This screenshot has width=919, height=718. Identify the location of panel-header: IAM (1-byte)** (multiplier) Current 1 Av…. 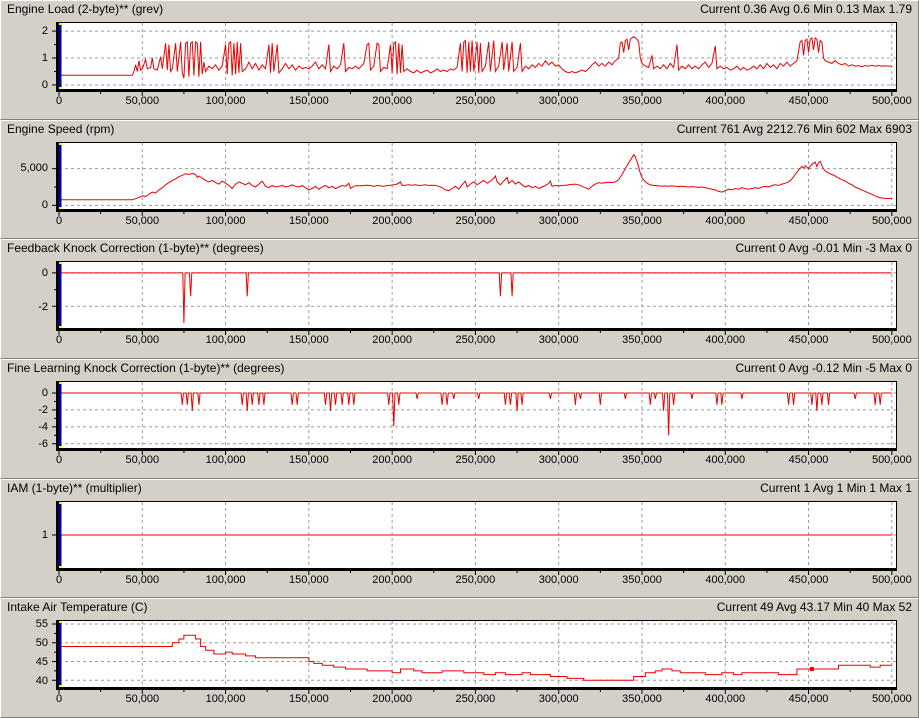
(459, 488).